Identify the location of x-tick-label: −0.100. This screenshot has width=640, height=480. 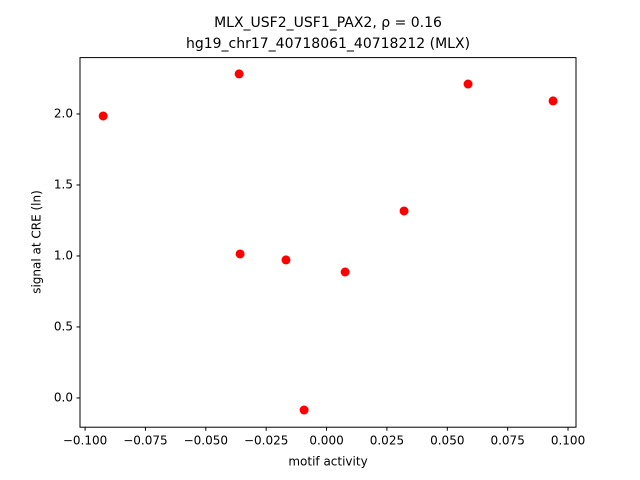
(85, 441).